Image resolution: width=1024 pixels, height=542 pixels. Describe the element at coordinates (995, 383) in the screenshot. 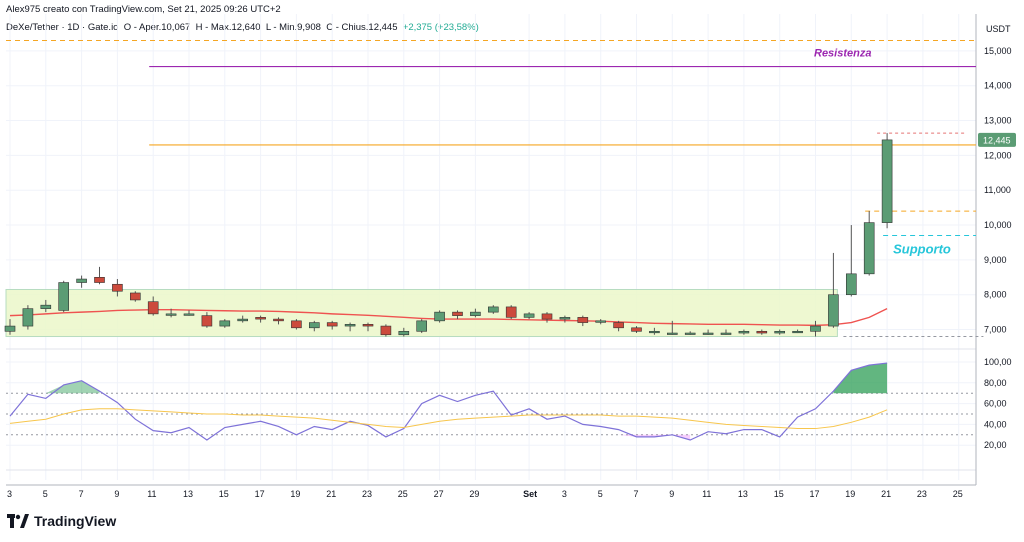

I see `rsi-tick-label: 80,00` at that location.